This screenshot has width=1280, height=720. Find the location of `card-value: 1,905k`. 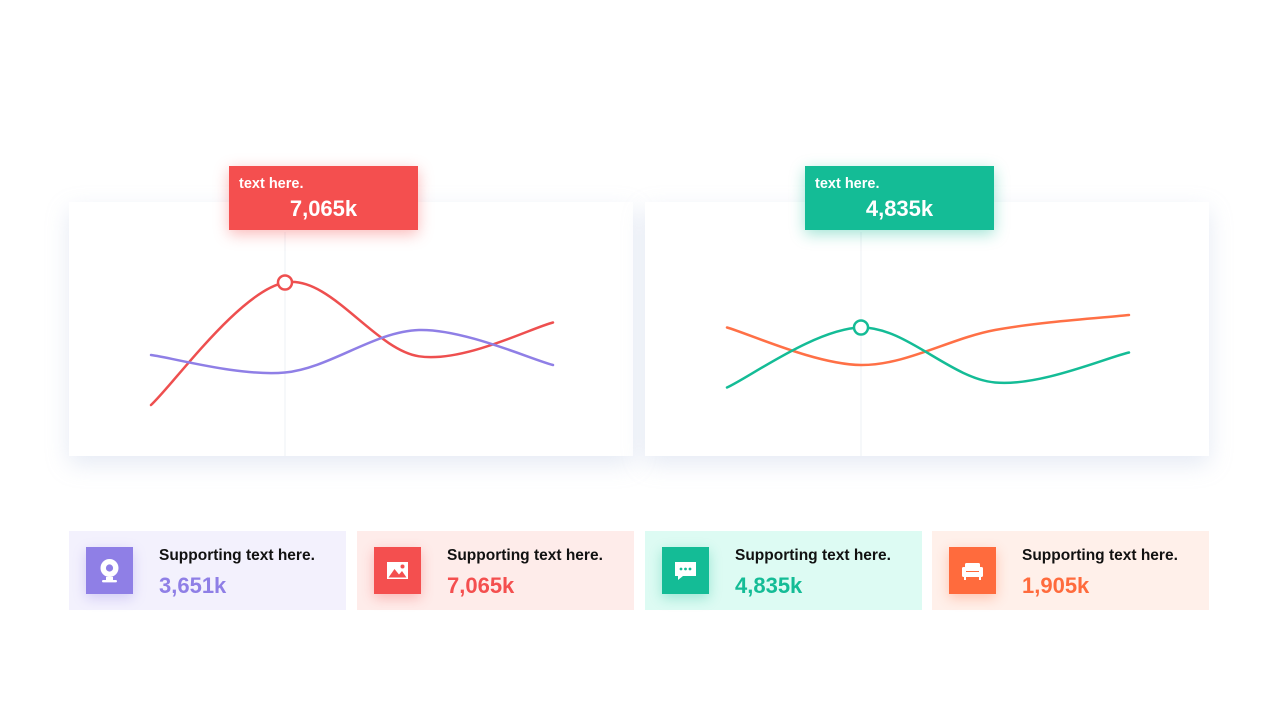

card-value: 1,905k is located at coordinates (1056, 585).